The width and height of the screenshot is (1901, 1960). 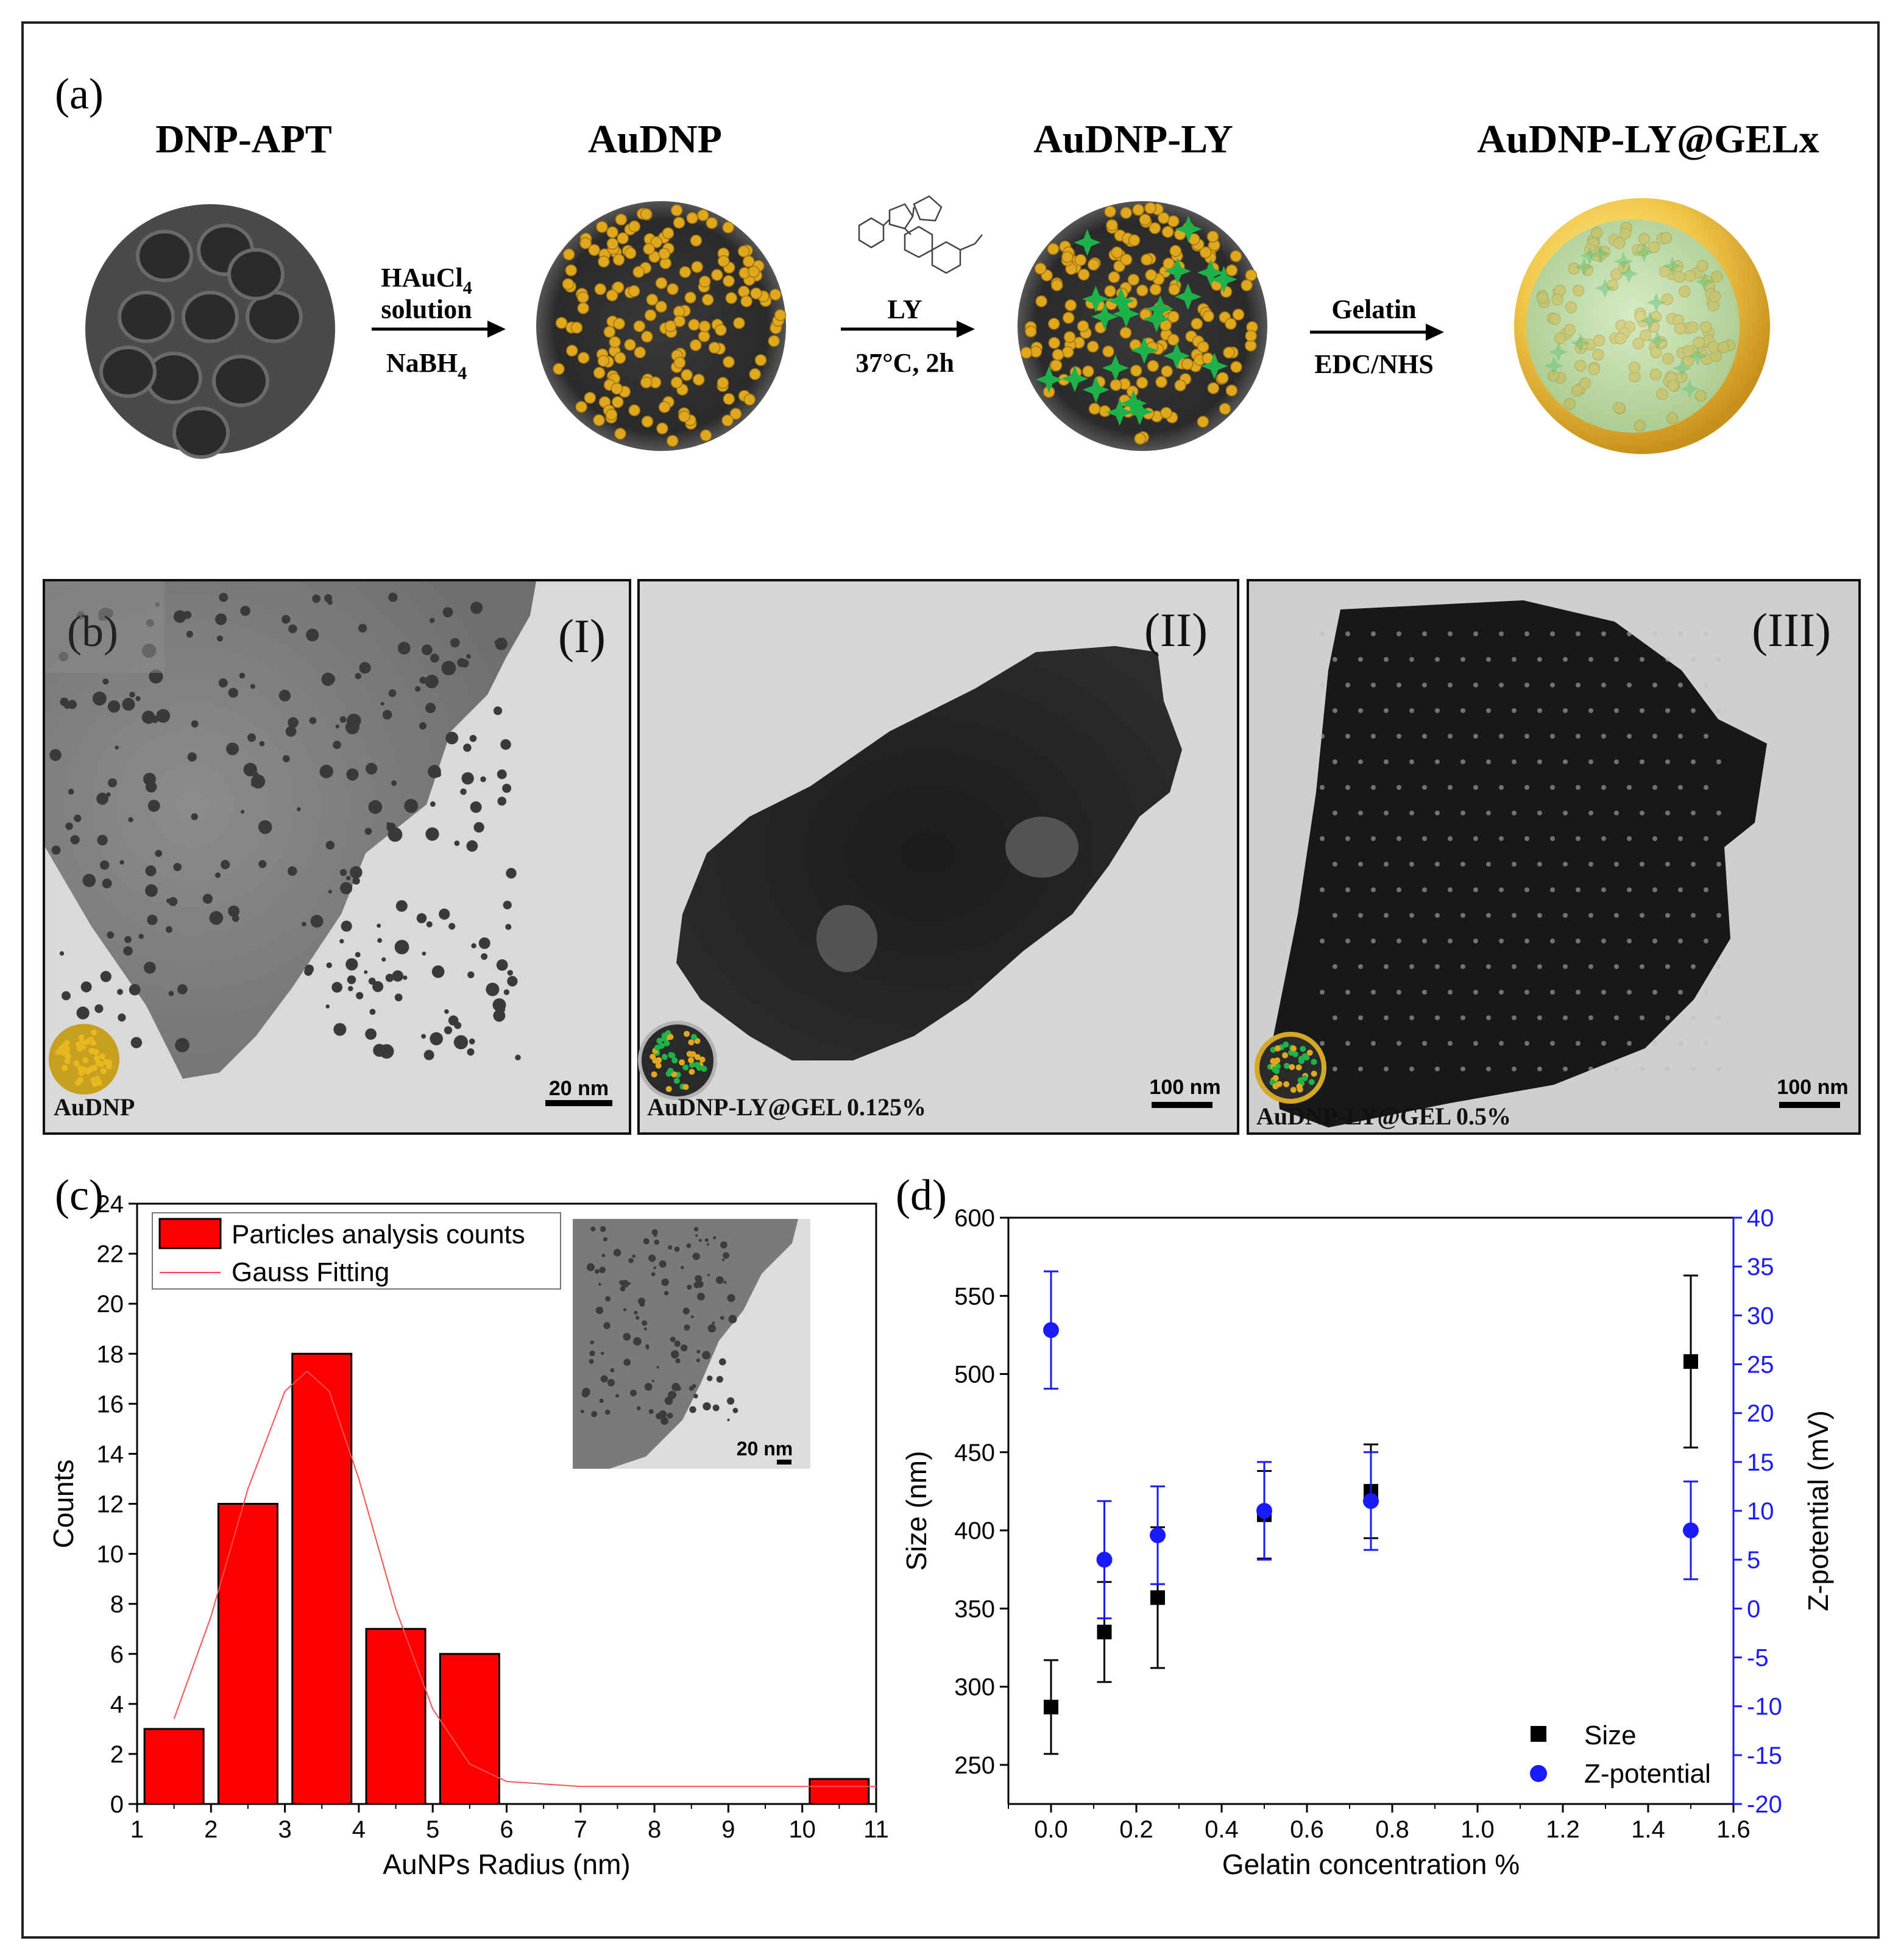 I want to click on pore-shape, so click(x=164, y=256).